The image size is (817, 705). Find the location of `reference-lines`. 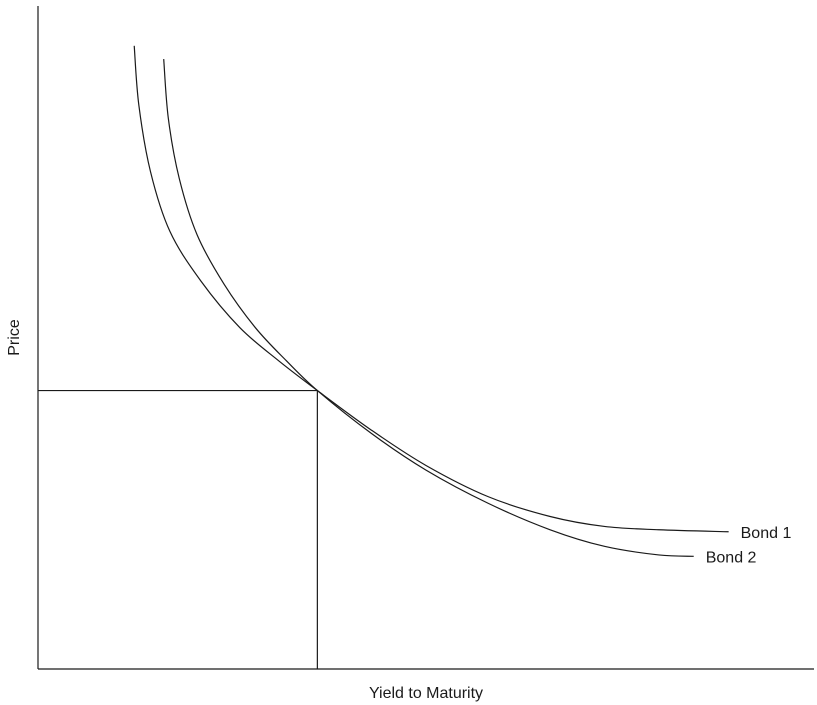

reference-lines is located at coordinates (178, 529).